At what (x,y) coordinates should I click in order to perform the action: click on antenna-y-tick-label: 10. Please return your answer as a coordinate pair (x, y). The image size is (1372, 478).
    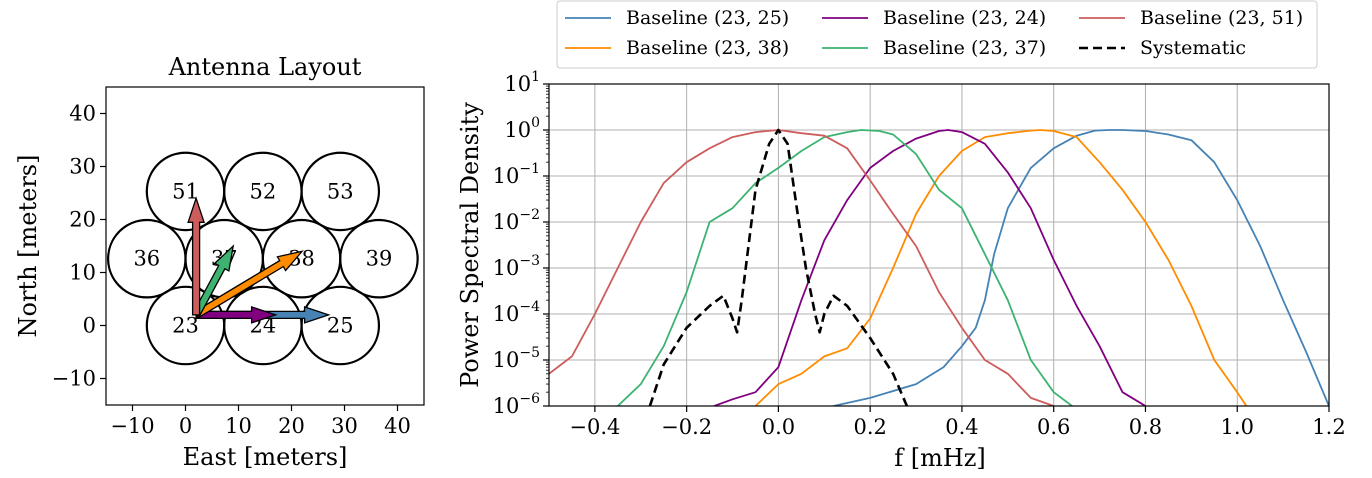
    Looking at the image, I should click on (82, 273).